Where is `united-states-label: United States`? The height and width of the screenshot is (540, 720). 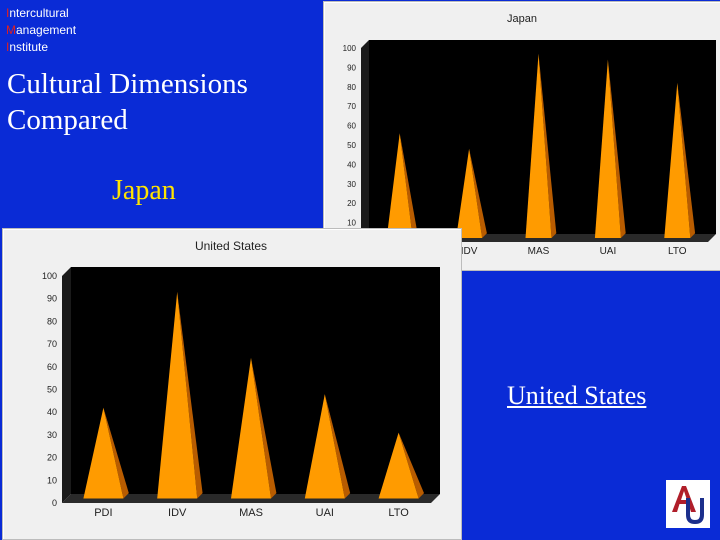
united-states-label: United States is located at coordinates (577, 395).